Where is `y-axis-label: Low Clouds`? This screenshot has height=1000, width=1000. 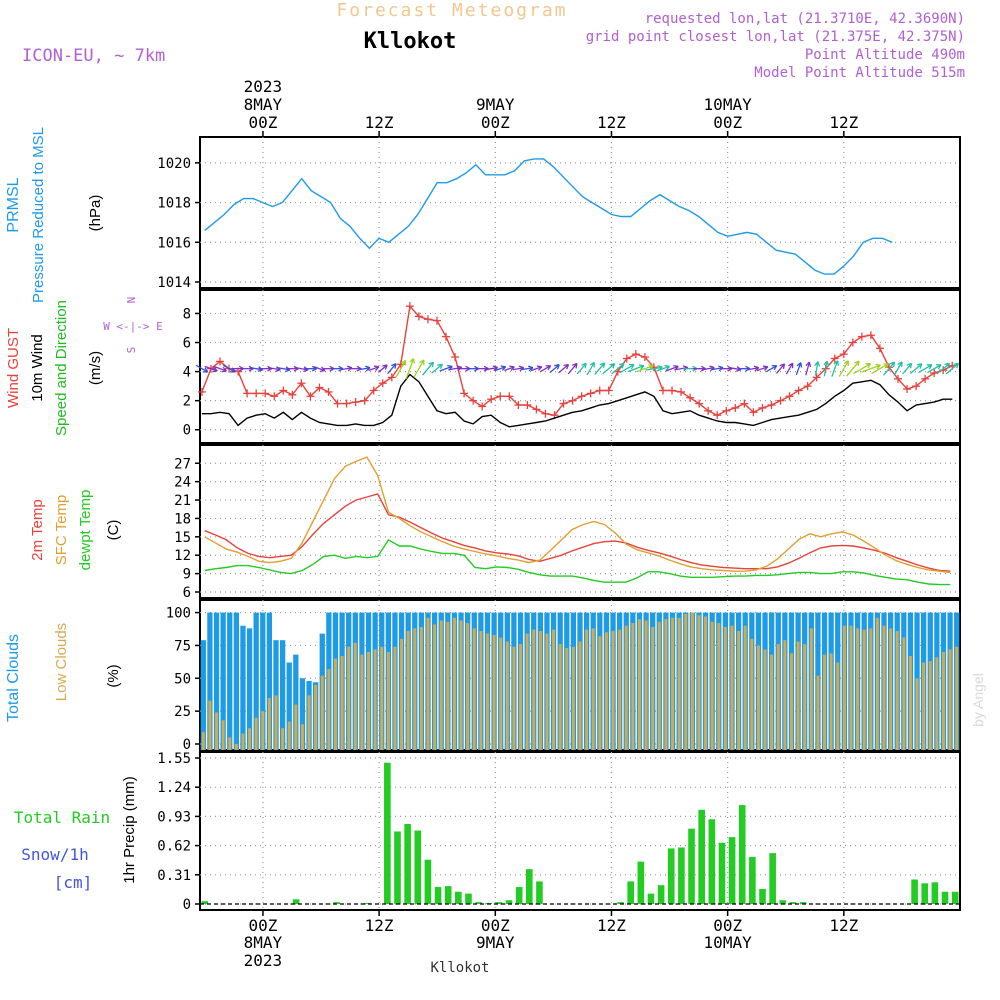
y-axis-label: Low Clouds is located at coordinates (61, 662).